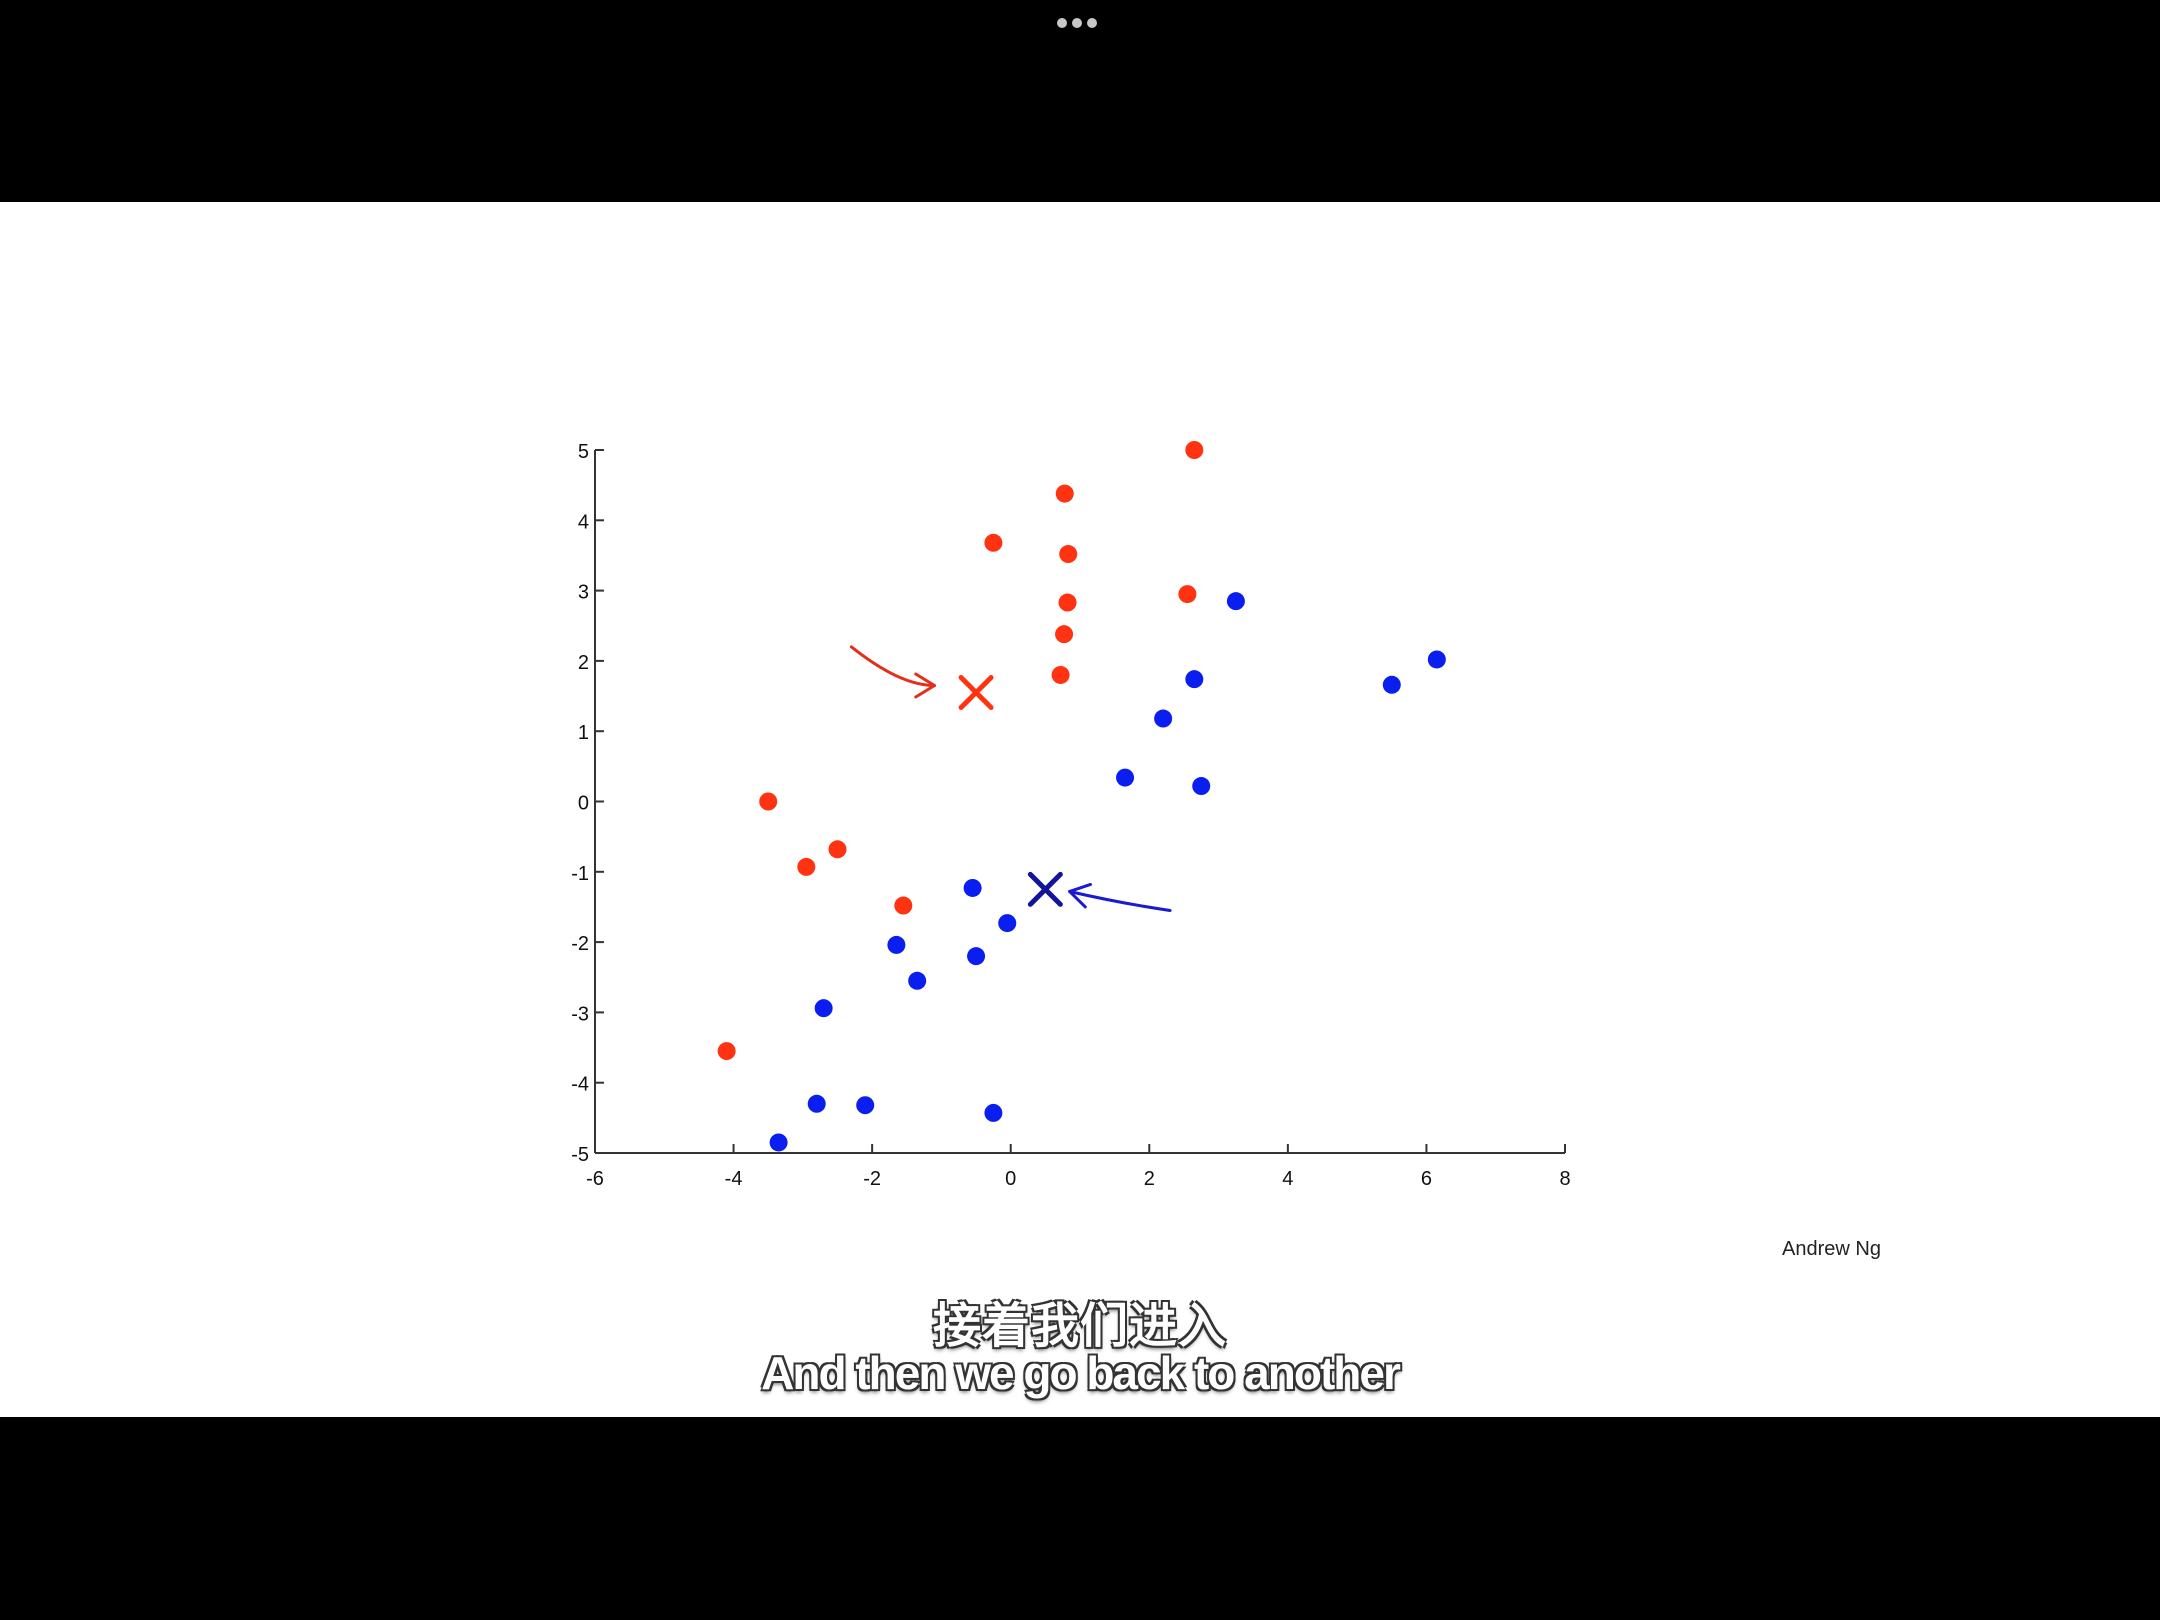 This screenshot has height=1620, width=2160. What do you see at coordinates (595, 1179) in the screenshot?
I see `x-tick-label: -6` at bounding box center [595, 1179].